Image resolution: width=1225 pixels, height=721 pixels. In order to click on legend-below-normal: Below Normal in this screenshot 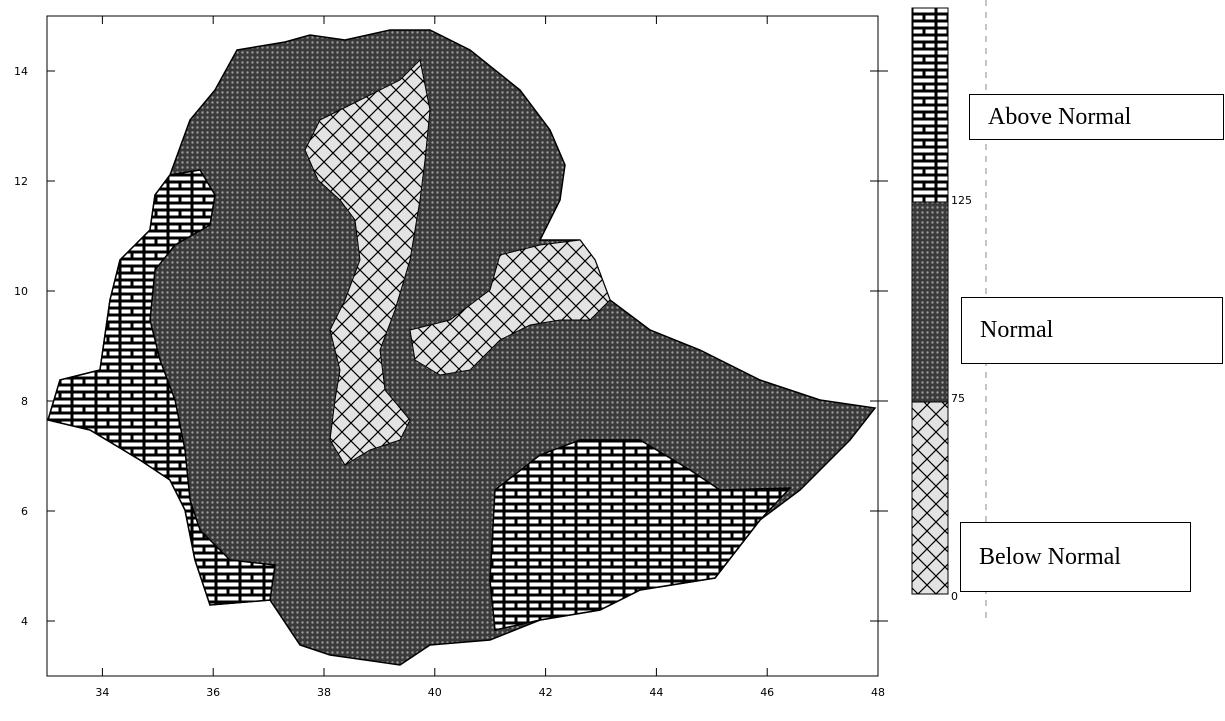, I will do `click(1075, 557)`.